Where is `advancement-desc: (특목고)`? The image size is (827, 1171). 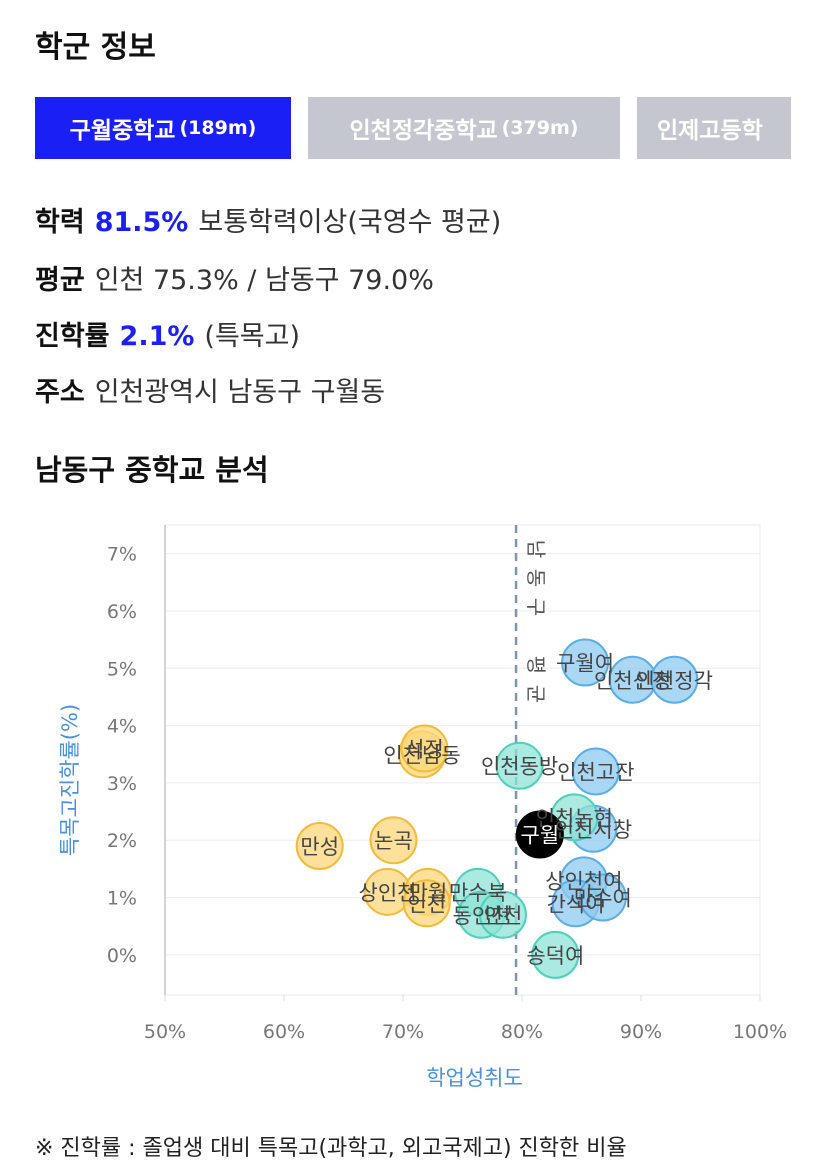 advancement-desc: (특목고) is located at coordinates (252, 336).